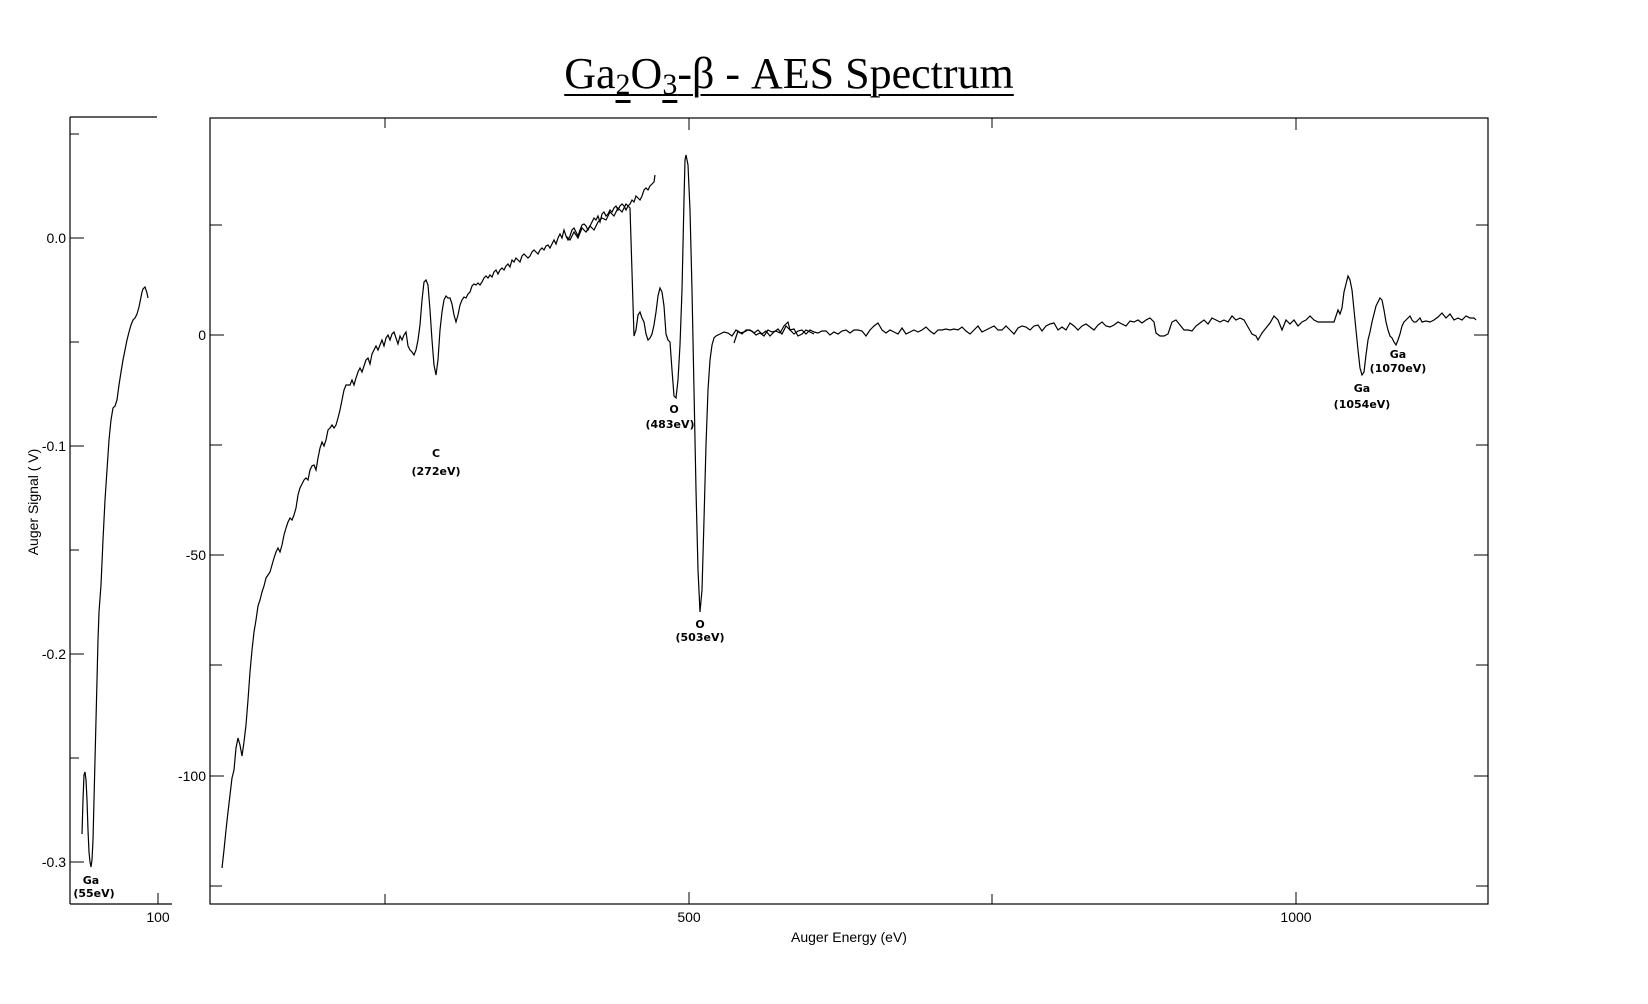 This screenshot has height=1004, width=1648. I want to click on main-spectrum-line-flat-region, so click(1105, 325).